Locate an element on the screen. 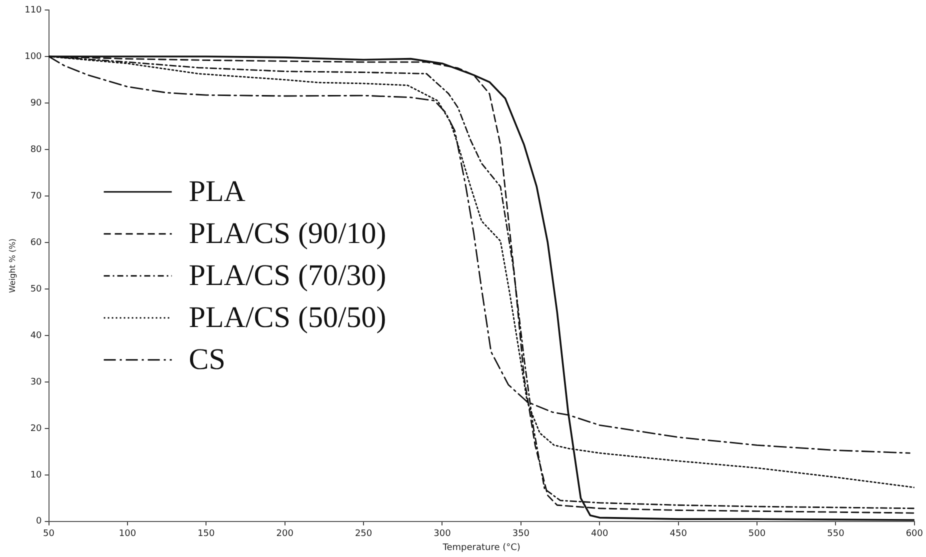  y-tick-label: 80 is located at coordinates (36, 149).